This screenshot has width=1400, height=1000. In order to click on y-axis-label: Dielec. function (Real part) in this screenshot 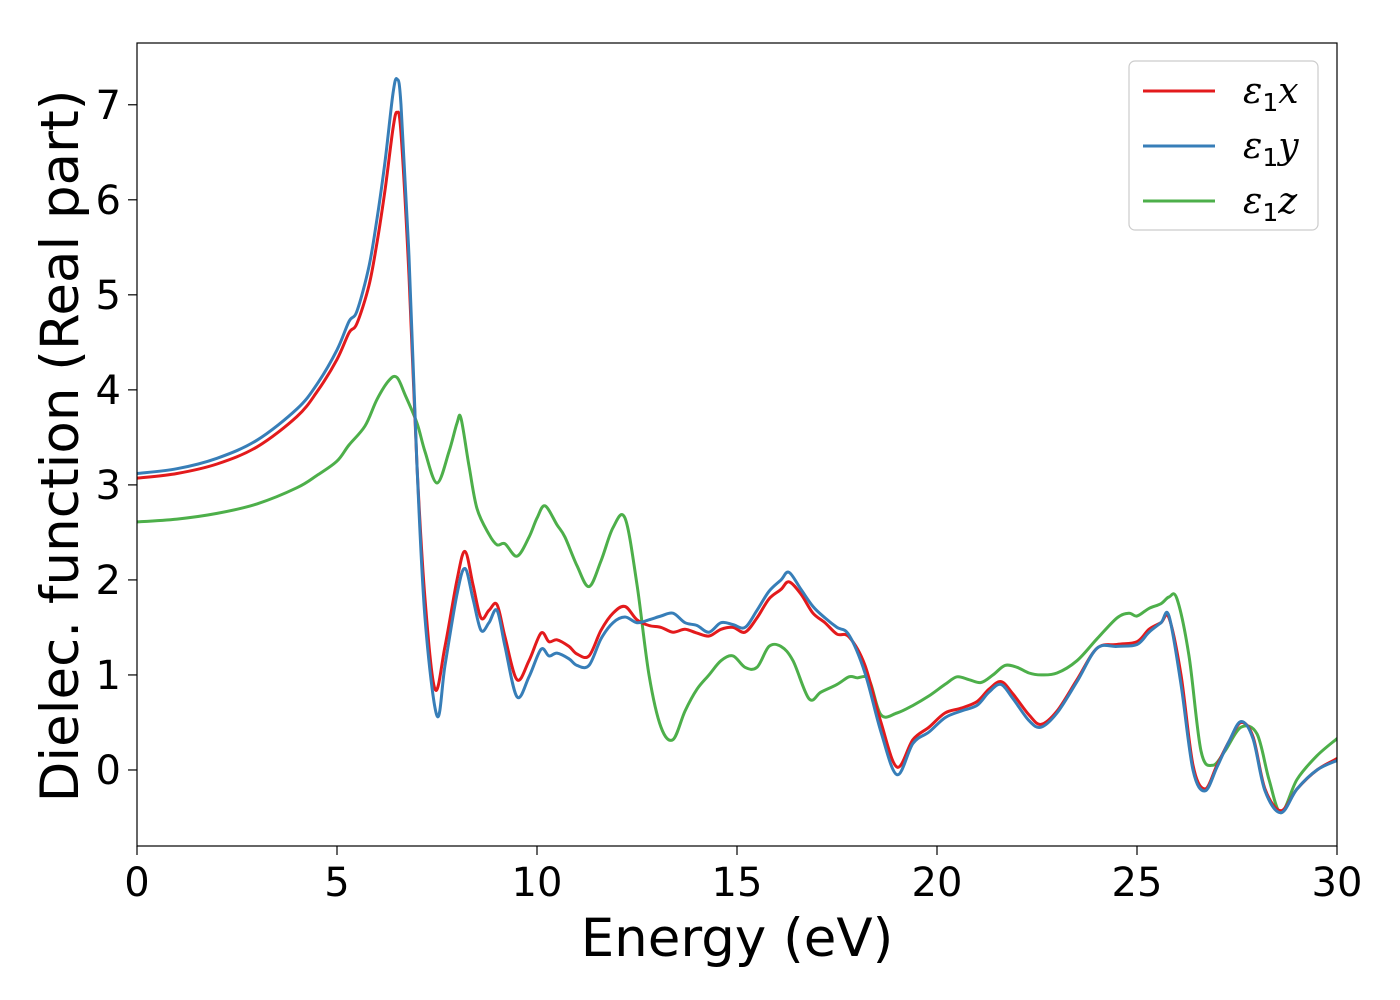, I will do `click(60, 446)`.